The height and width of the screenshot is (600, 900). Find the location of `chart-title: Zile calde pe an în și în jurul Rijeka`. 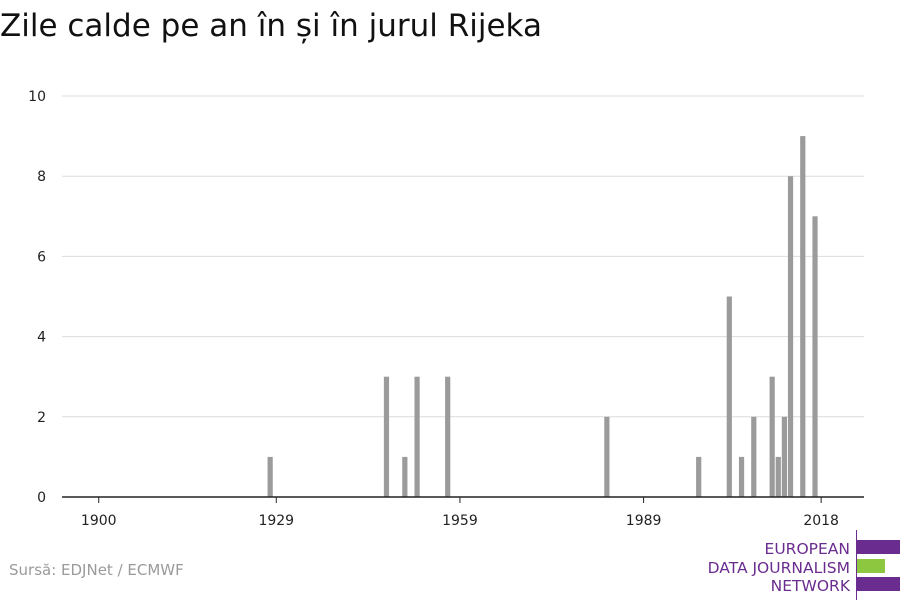

chart-title: Zile calde pe an în și în jurul Rijeka is located at coordinates (271, 26).